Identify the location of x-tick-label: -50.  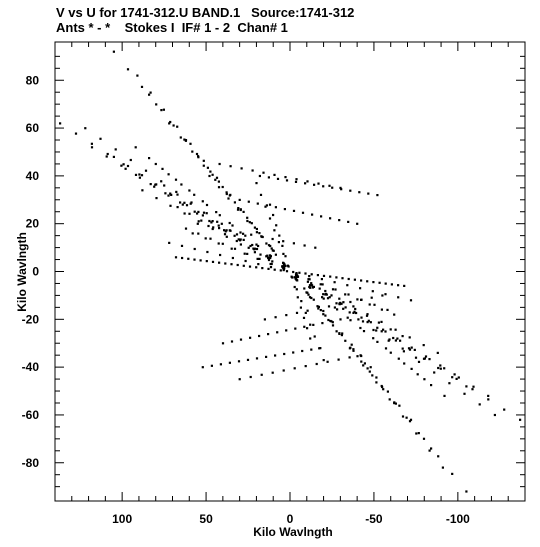
(374, 519).